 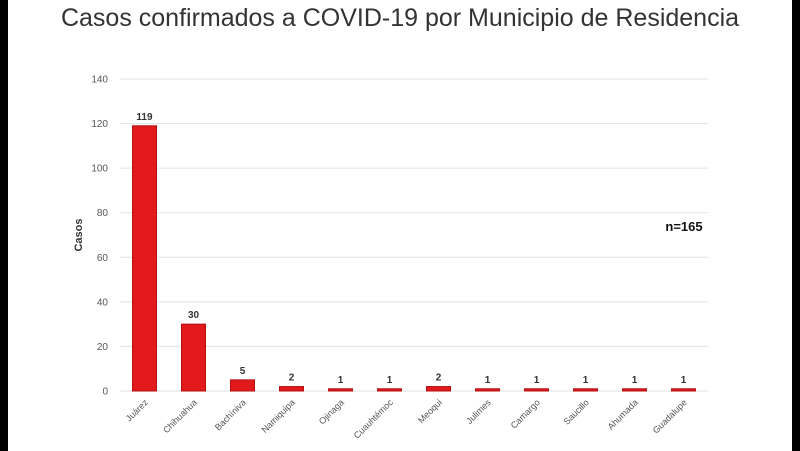 I want to click on y-tick-label: 120, so click(x=99, y=124).